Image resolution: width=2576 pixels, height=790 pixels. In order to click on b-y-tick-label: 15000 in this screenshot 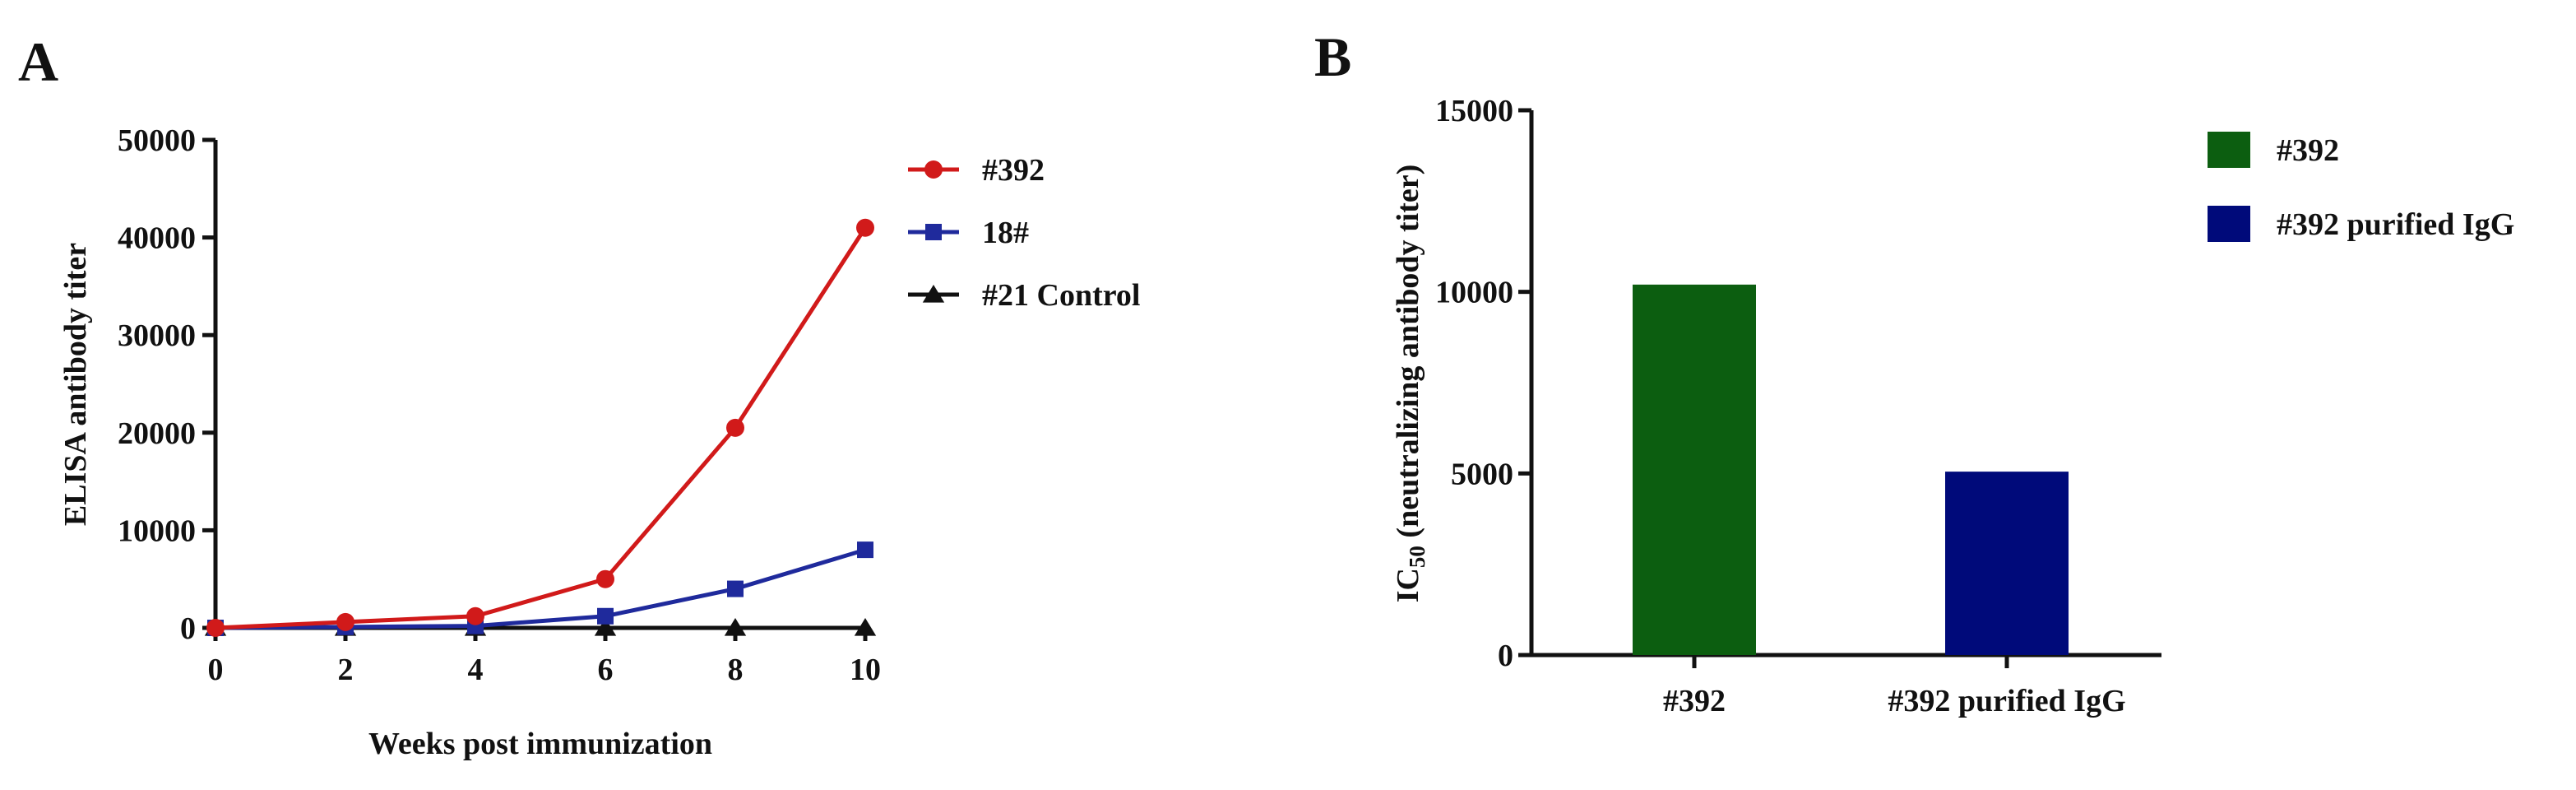, I will do `click(1474, 111)`.